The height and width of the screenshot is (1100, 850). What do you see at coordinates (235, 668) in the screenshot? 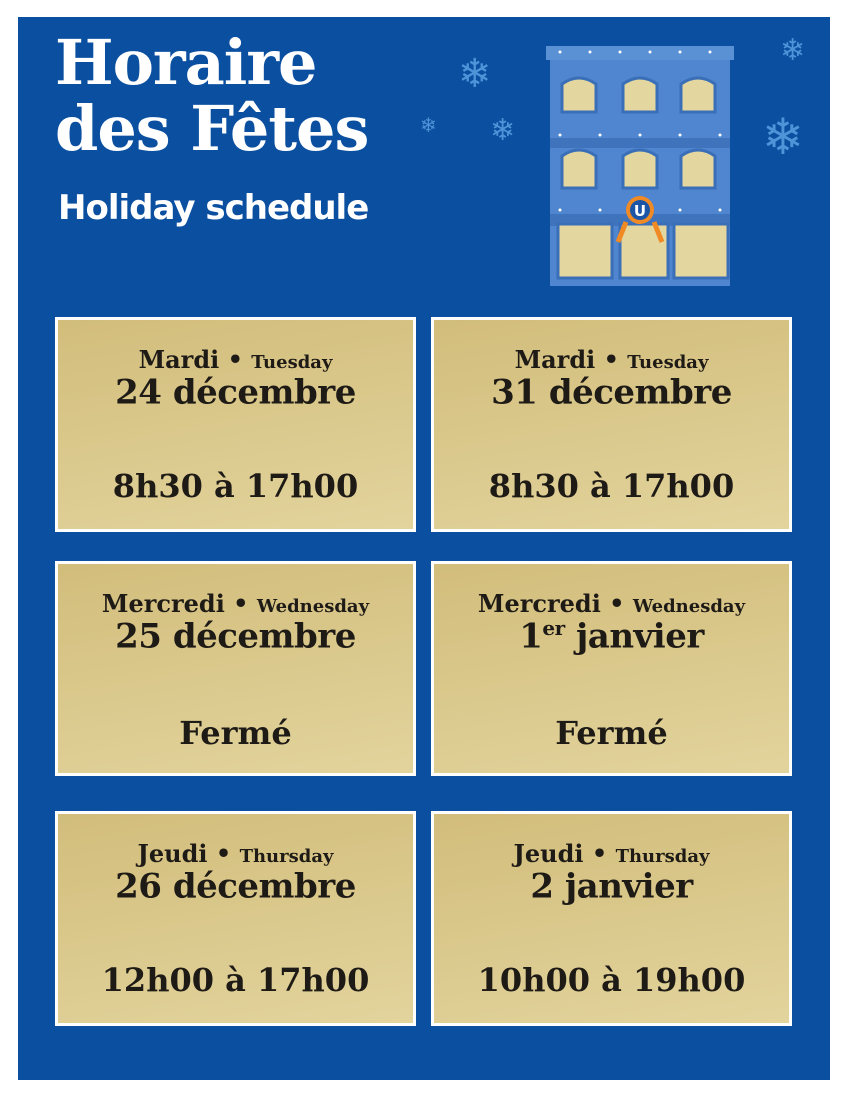
I see `schedule-card: Mercredi • Wednesday 25 décembre Fermé` at bounding box center [235, 668].